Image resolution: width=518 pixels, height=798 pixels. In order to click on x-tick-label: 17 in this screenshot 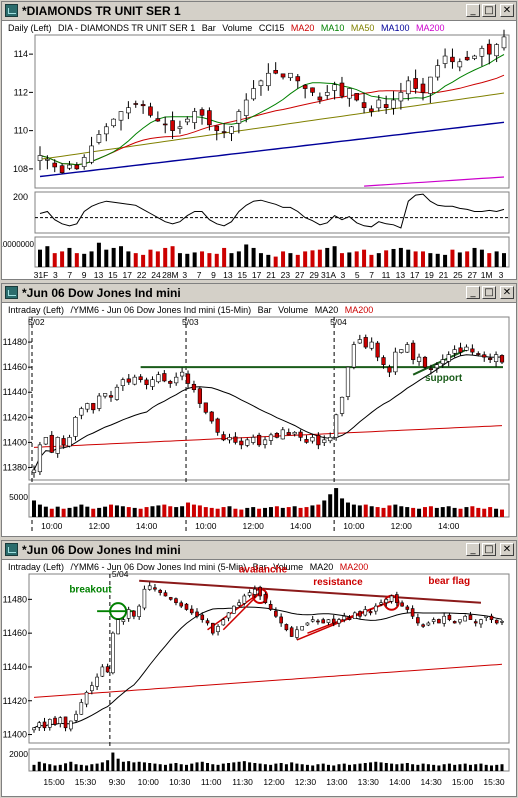, I will do `click(415, 275)`.